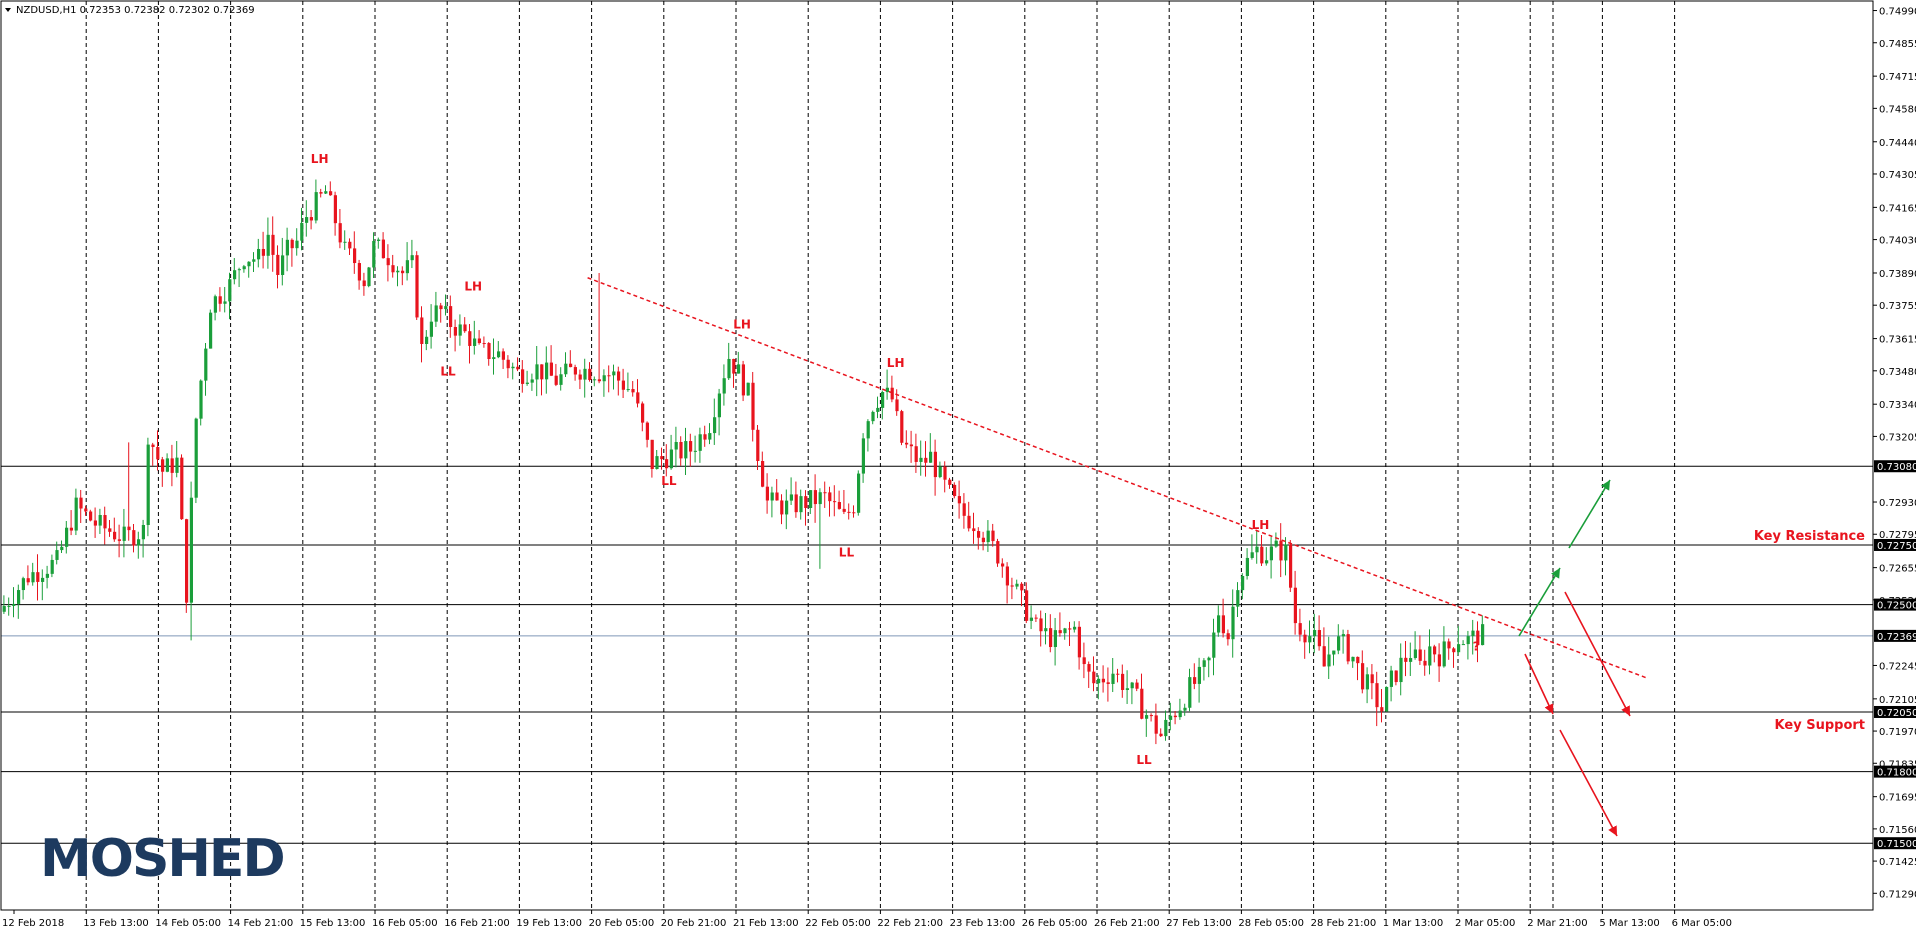 This screenshot has width=1916, height=934. What do you see at coordinates (8, 10) in the screenshot?
I see `dropdown-triangle-icon` at bounding box center [8, 10].